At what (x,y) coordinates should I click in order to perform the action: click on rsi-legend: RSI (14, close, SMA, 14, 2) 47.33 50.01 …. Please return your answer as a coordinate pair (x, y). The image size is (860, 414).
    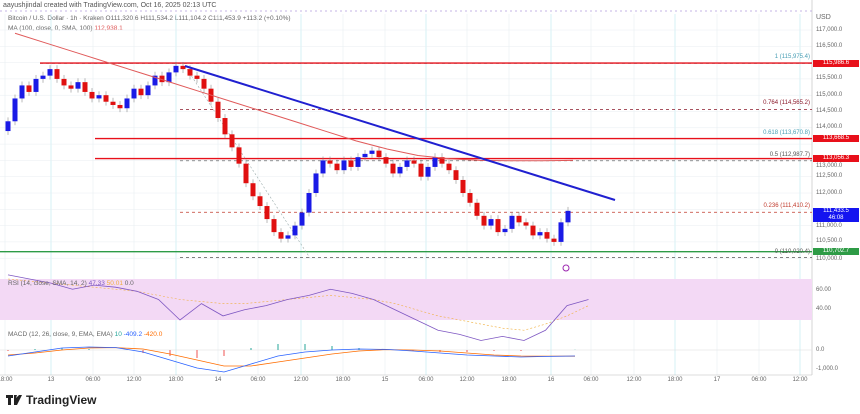
    Looking at the image, I should click on (71, 283).